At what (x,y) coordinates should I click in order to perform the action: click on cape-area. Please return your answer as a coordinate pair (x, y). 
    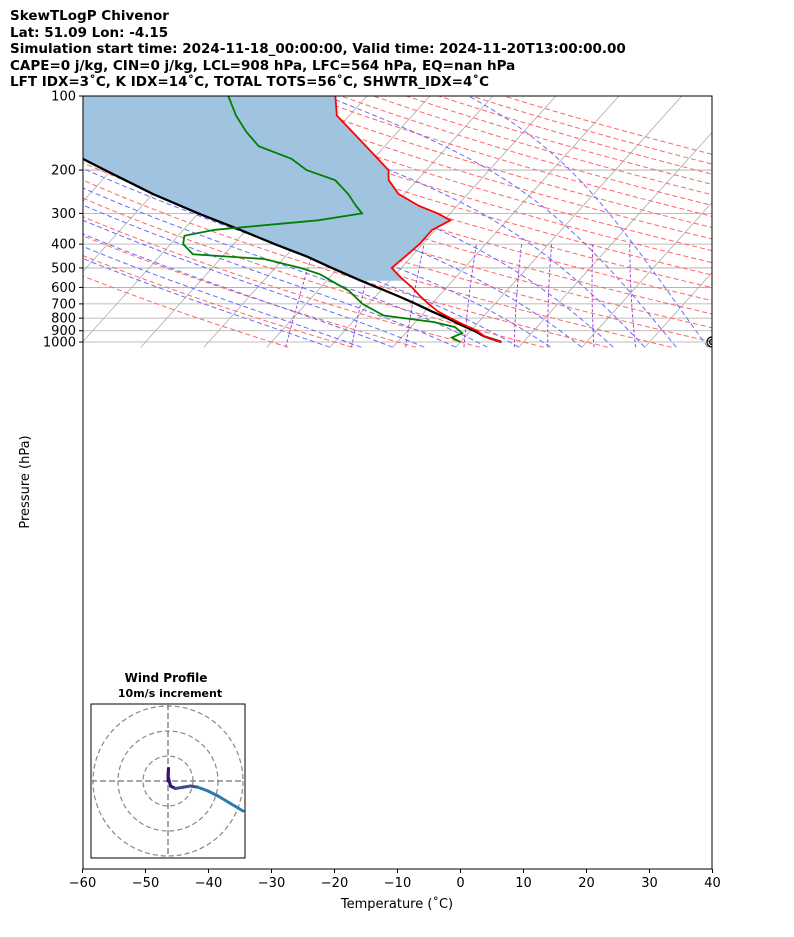
    Looking at the image, I should click on (267, 188).